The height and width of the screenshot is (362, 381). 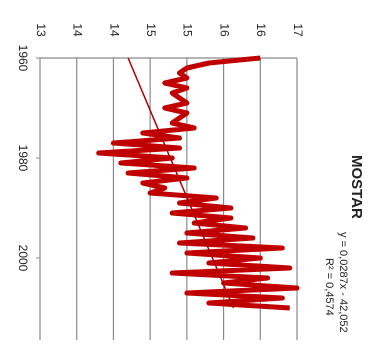 I want to click on year-tick-label: 2000, so click(x=23, y=258).